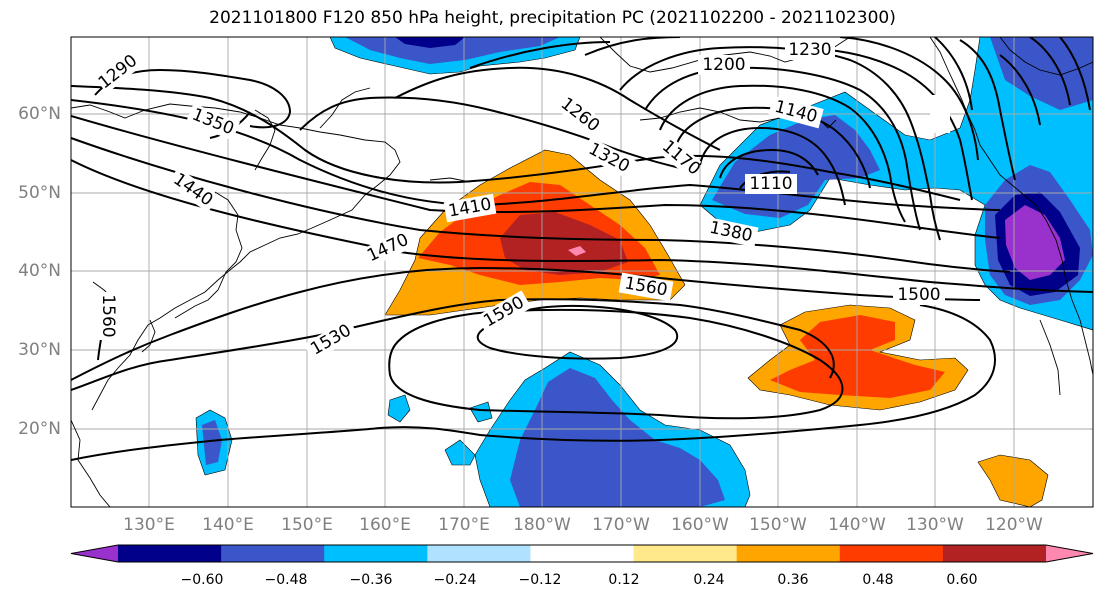 The image size is (1105, 601). I want to click on colorbar-outline, so click(582, 553).